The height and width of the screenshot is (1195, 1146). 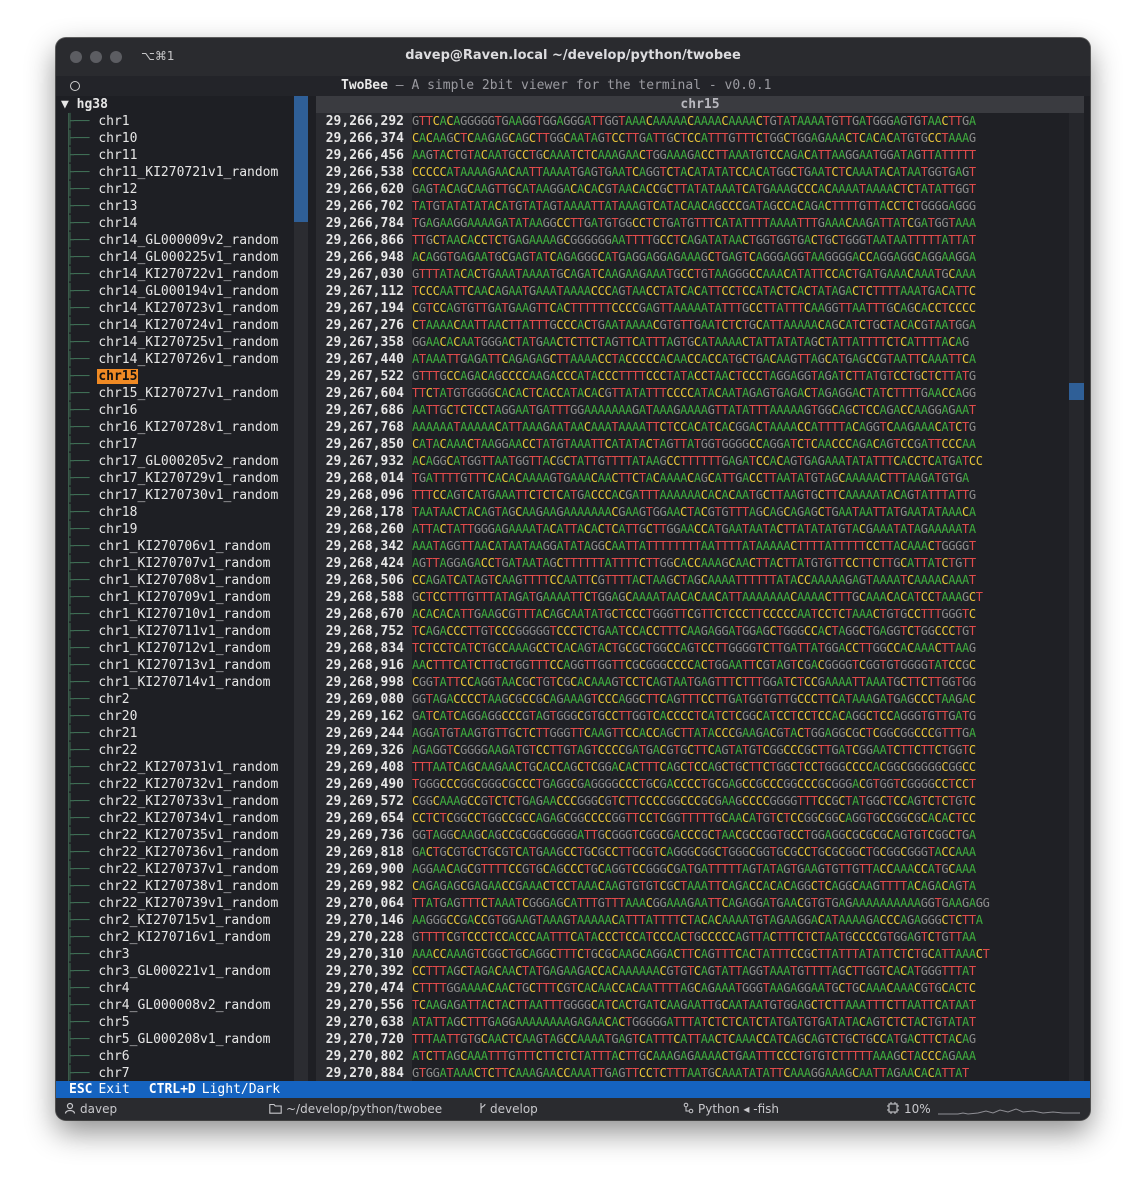 I want to click on tree-item-label: chr16_KI270728v1_random, so click(x=188, y=427).